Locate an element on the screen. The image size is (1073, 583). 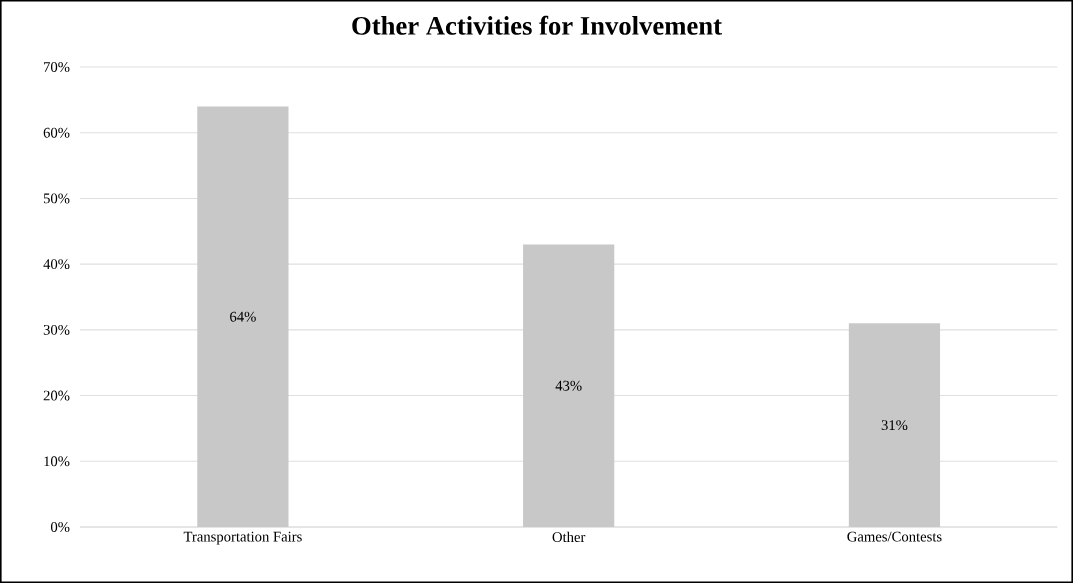
chart-title: Other Activities for Involvement is located at coordinates (537, 25).